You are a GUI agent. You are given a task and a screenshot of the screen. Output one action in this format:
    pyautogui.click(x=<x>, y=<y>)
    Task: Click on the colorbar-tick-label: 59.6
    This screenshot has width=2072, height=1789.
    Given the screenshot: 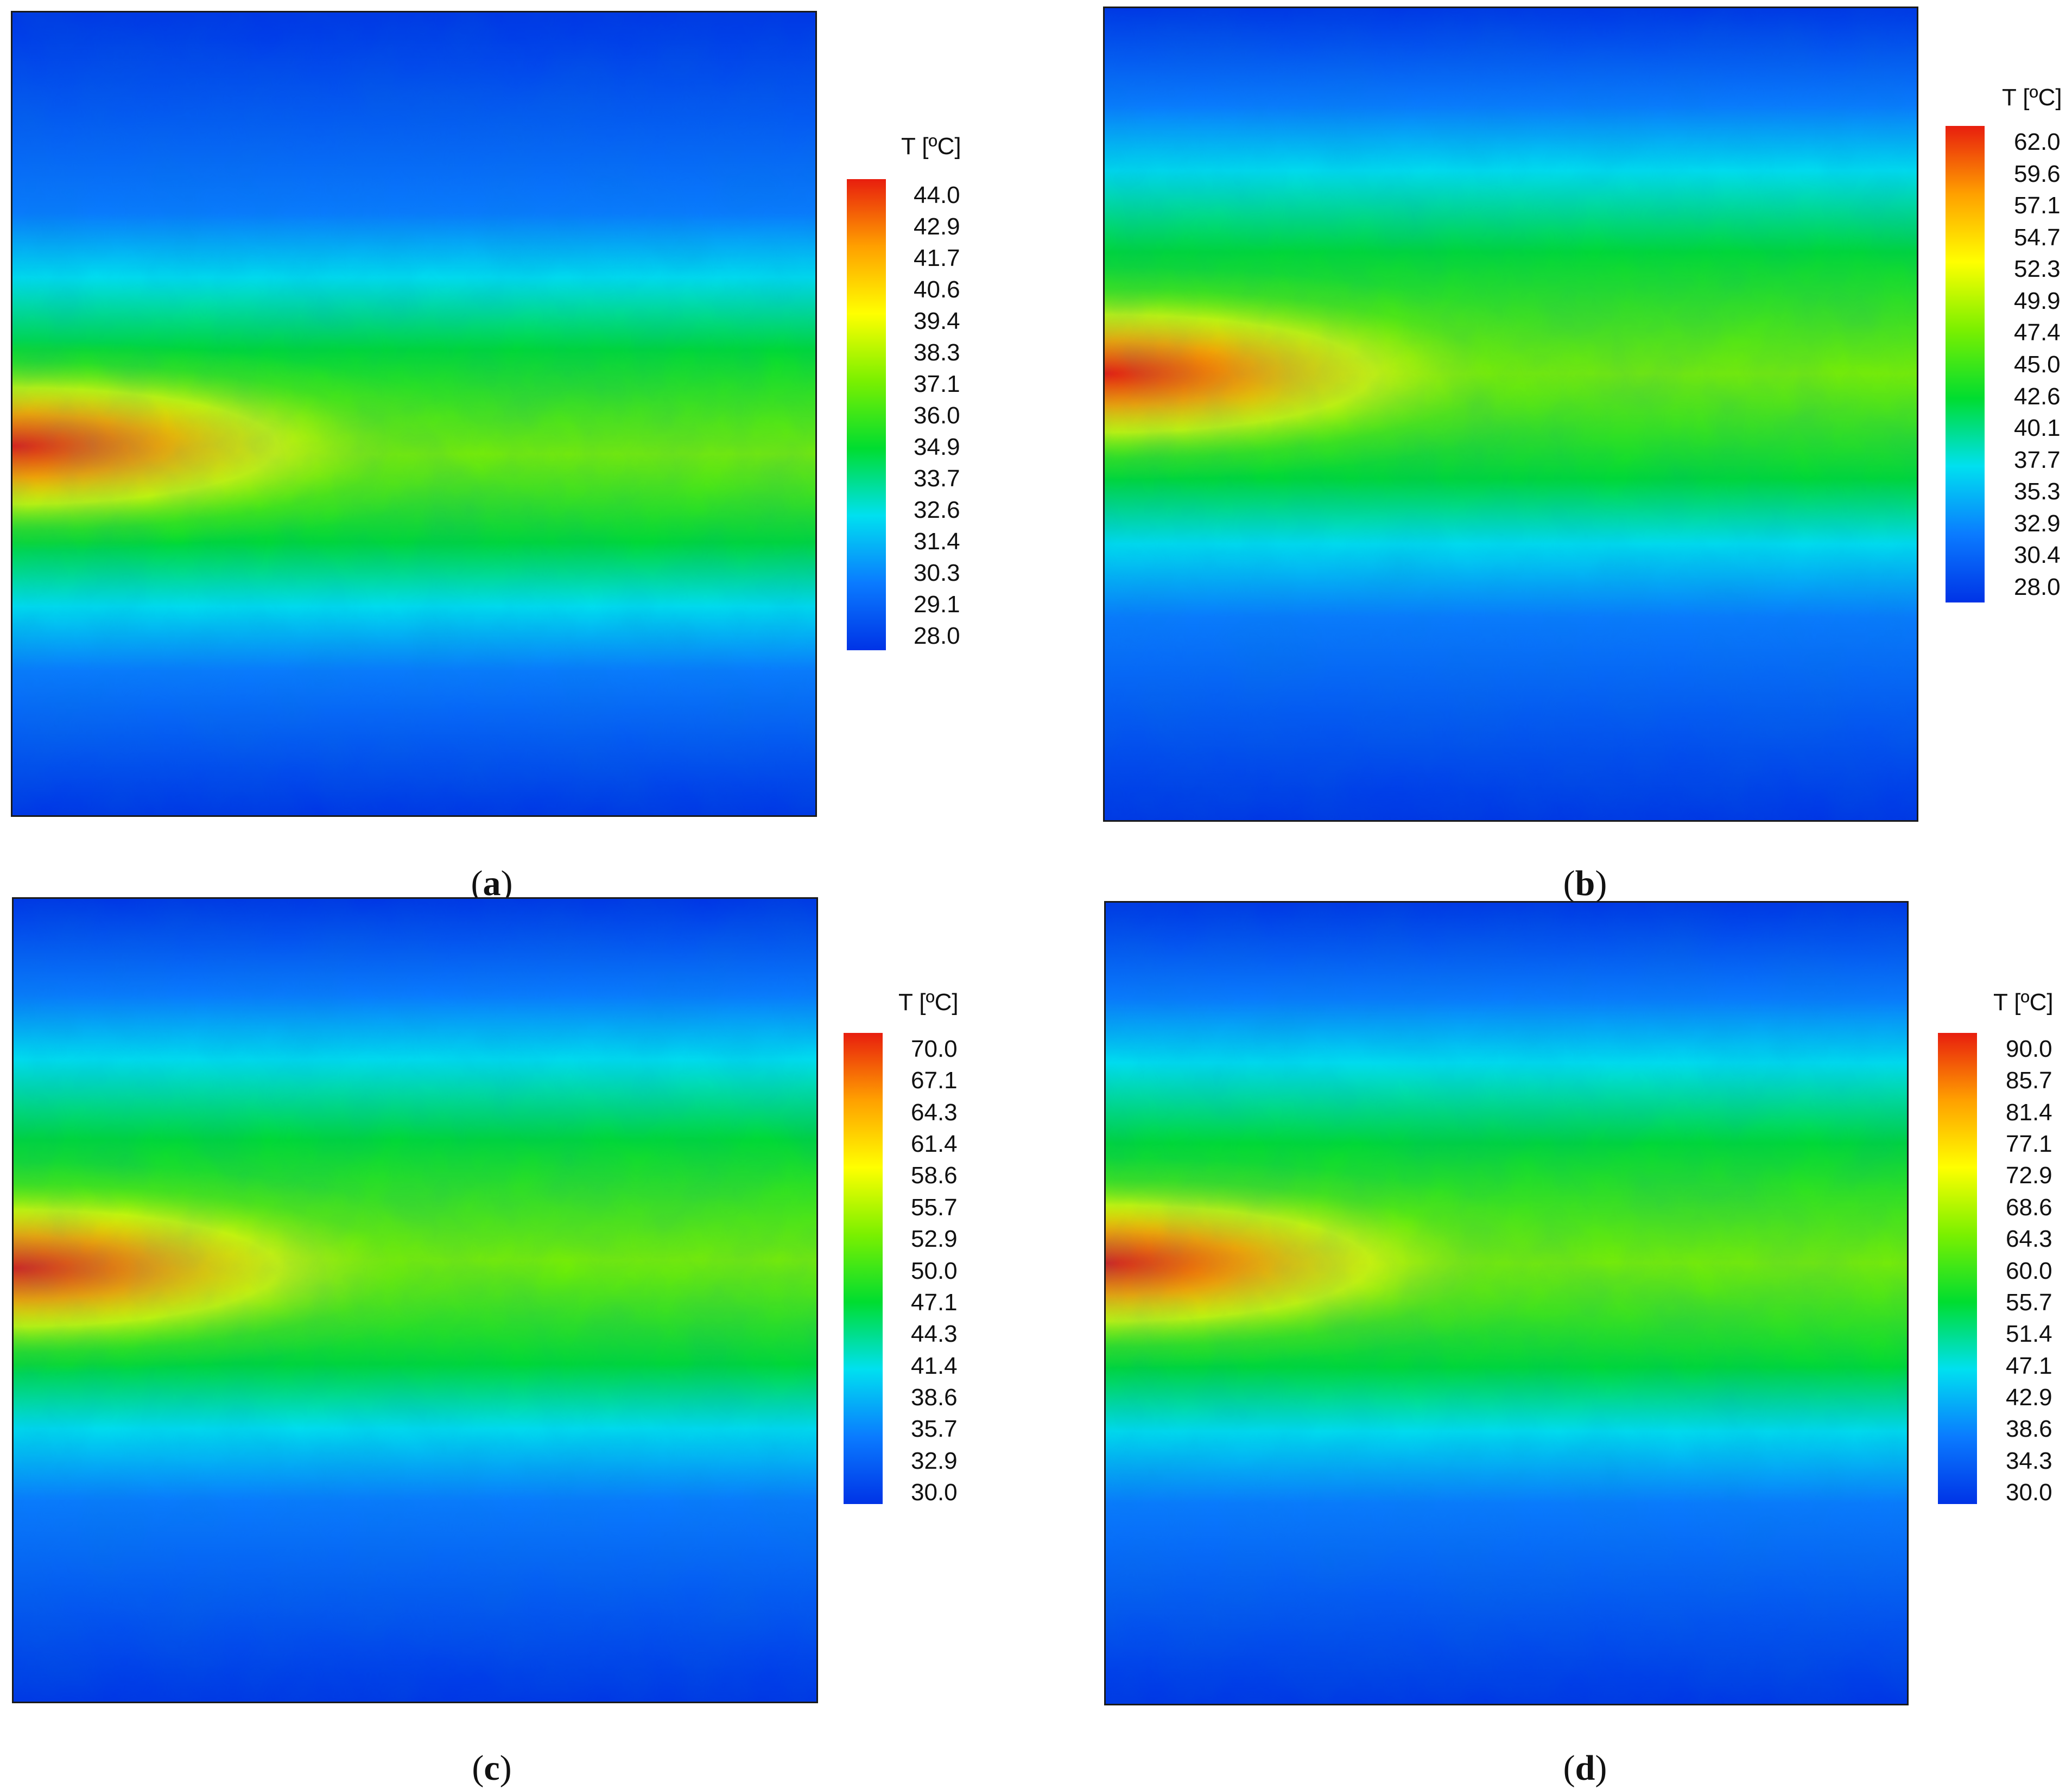 What is the action you would take?
    pyautogui.click(x=2037, y=173)
    